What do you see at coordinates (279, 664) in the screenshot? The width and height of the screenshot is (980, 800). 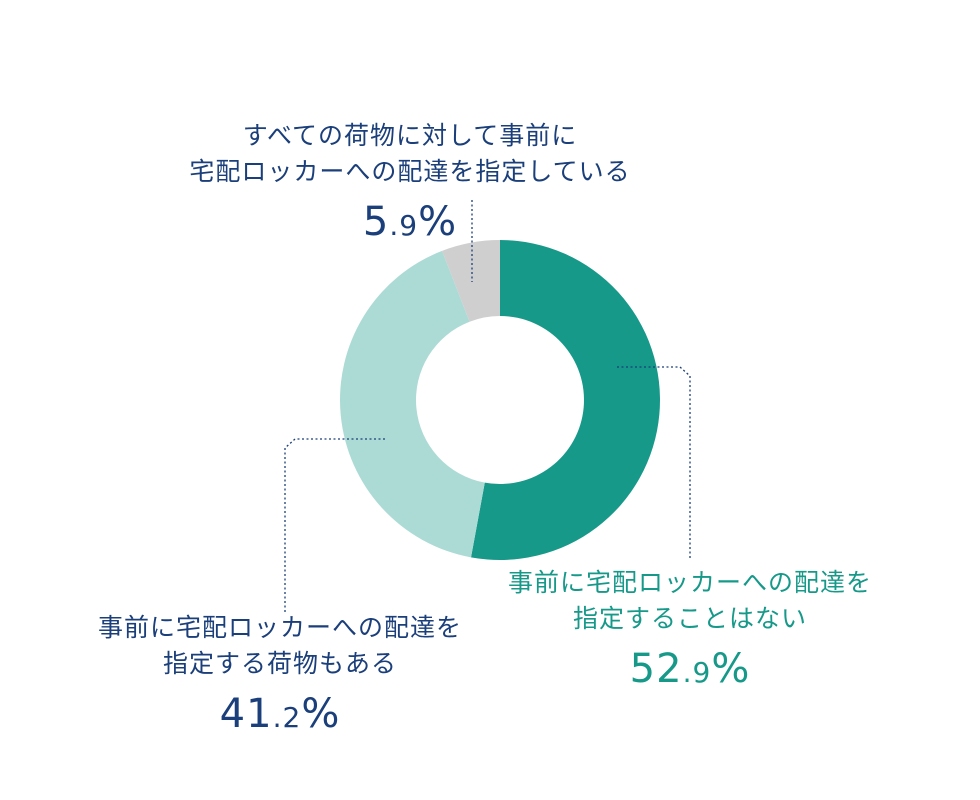 I see `slice-label-line: 指定する荷物もある` at bounding box center [279, 664].